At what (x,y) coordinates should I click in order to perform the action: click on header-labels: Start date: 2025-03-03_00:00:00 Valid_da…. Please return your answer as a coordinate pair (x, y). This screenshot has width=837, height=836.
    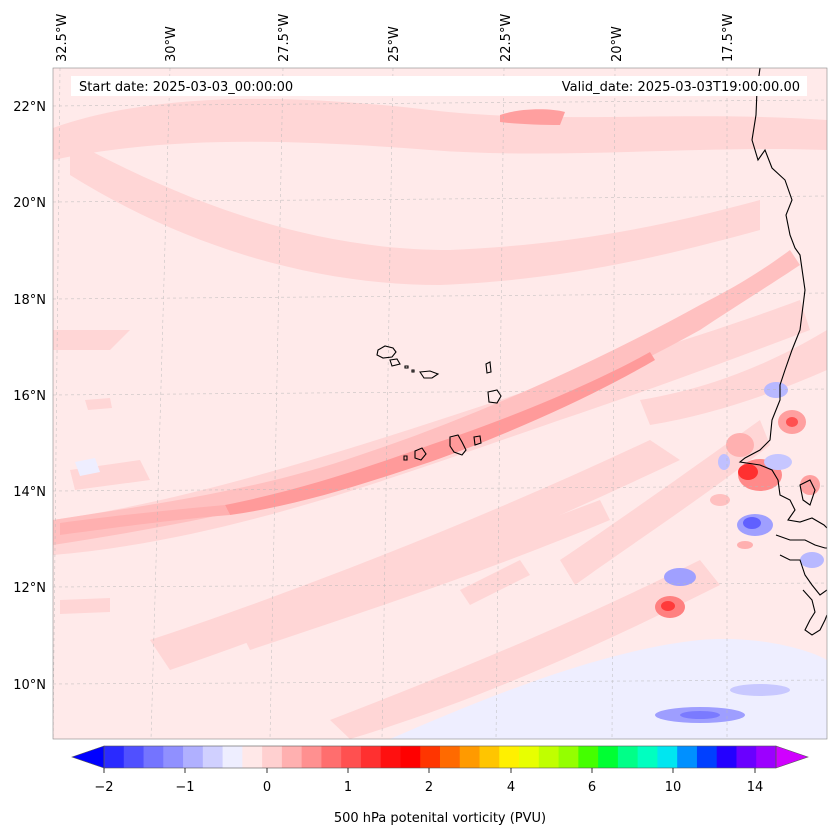
    Looking at the image, I should click on (439, 86).